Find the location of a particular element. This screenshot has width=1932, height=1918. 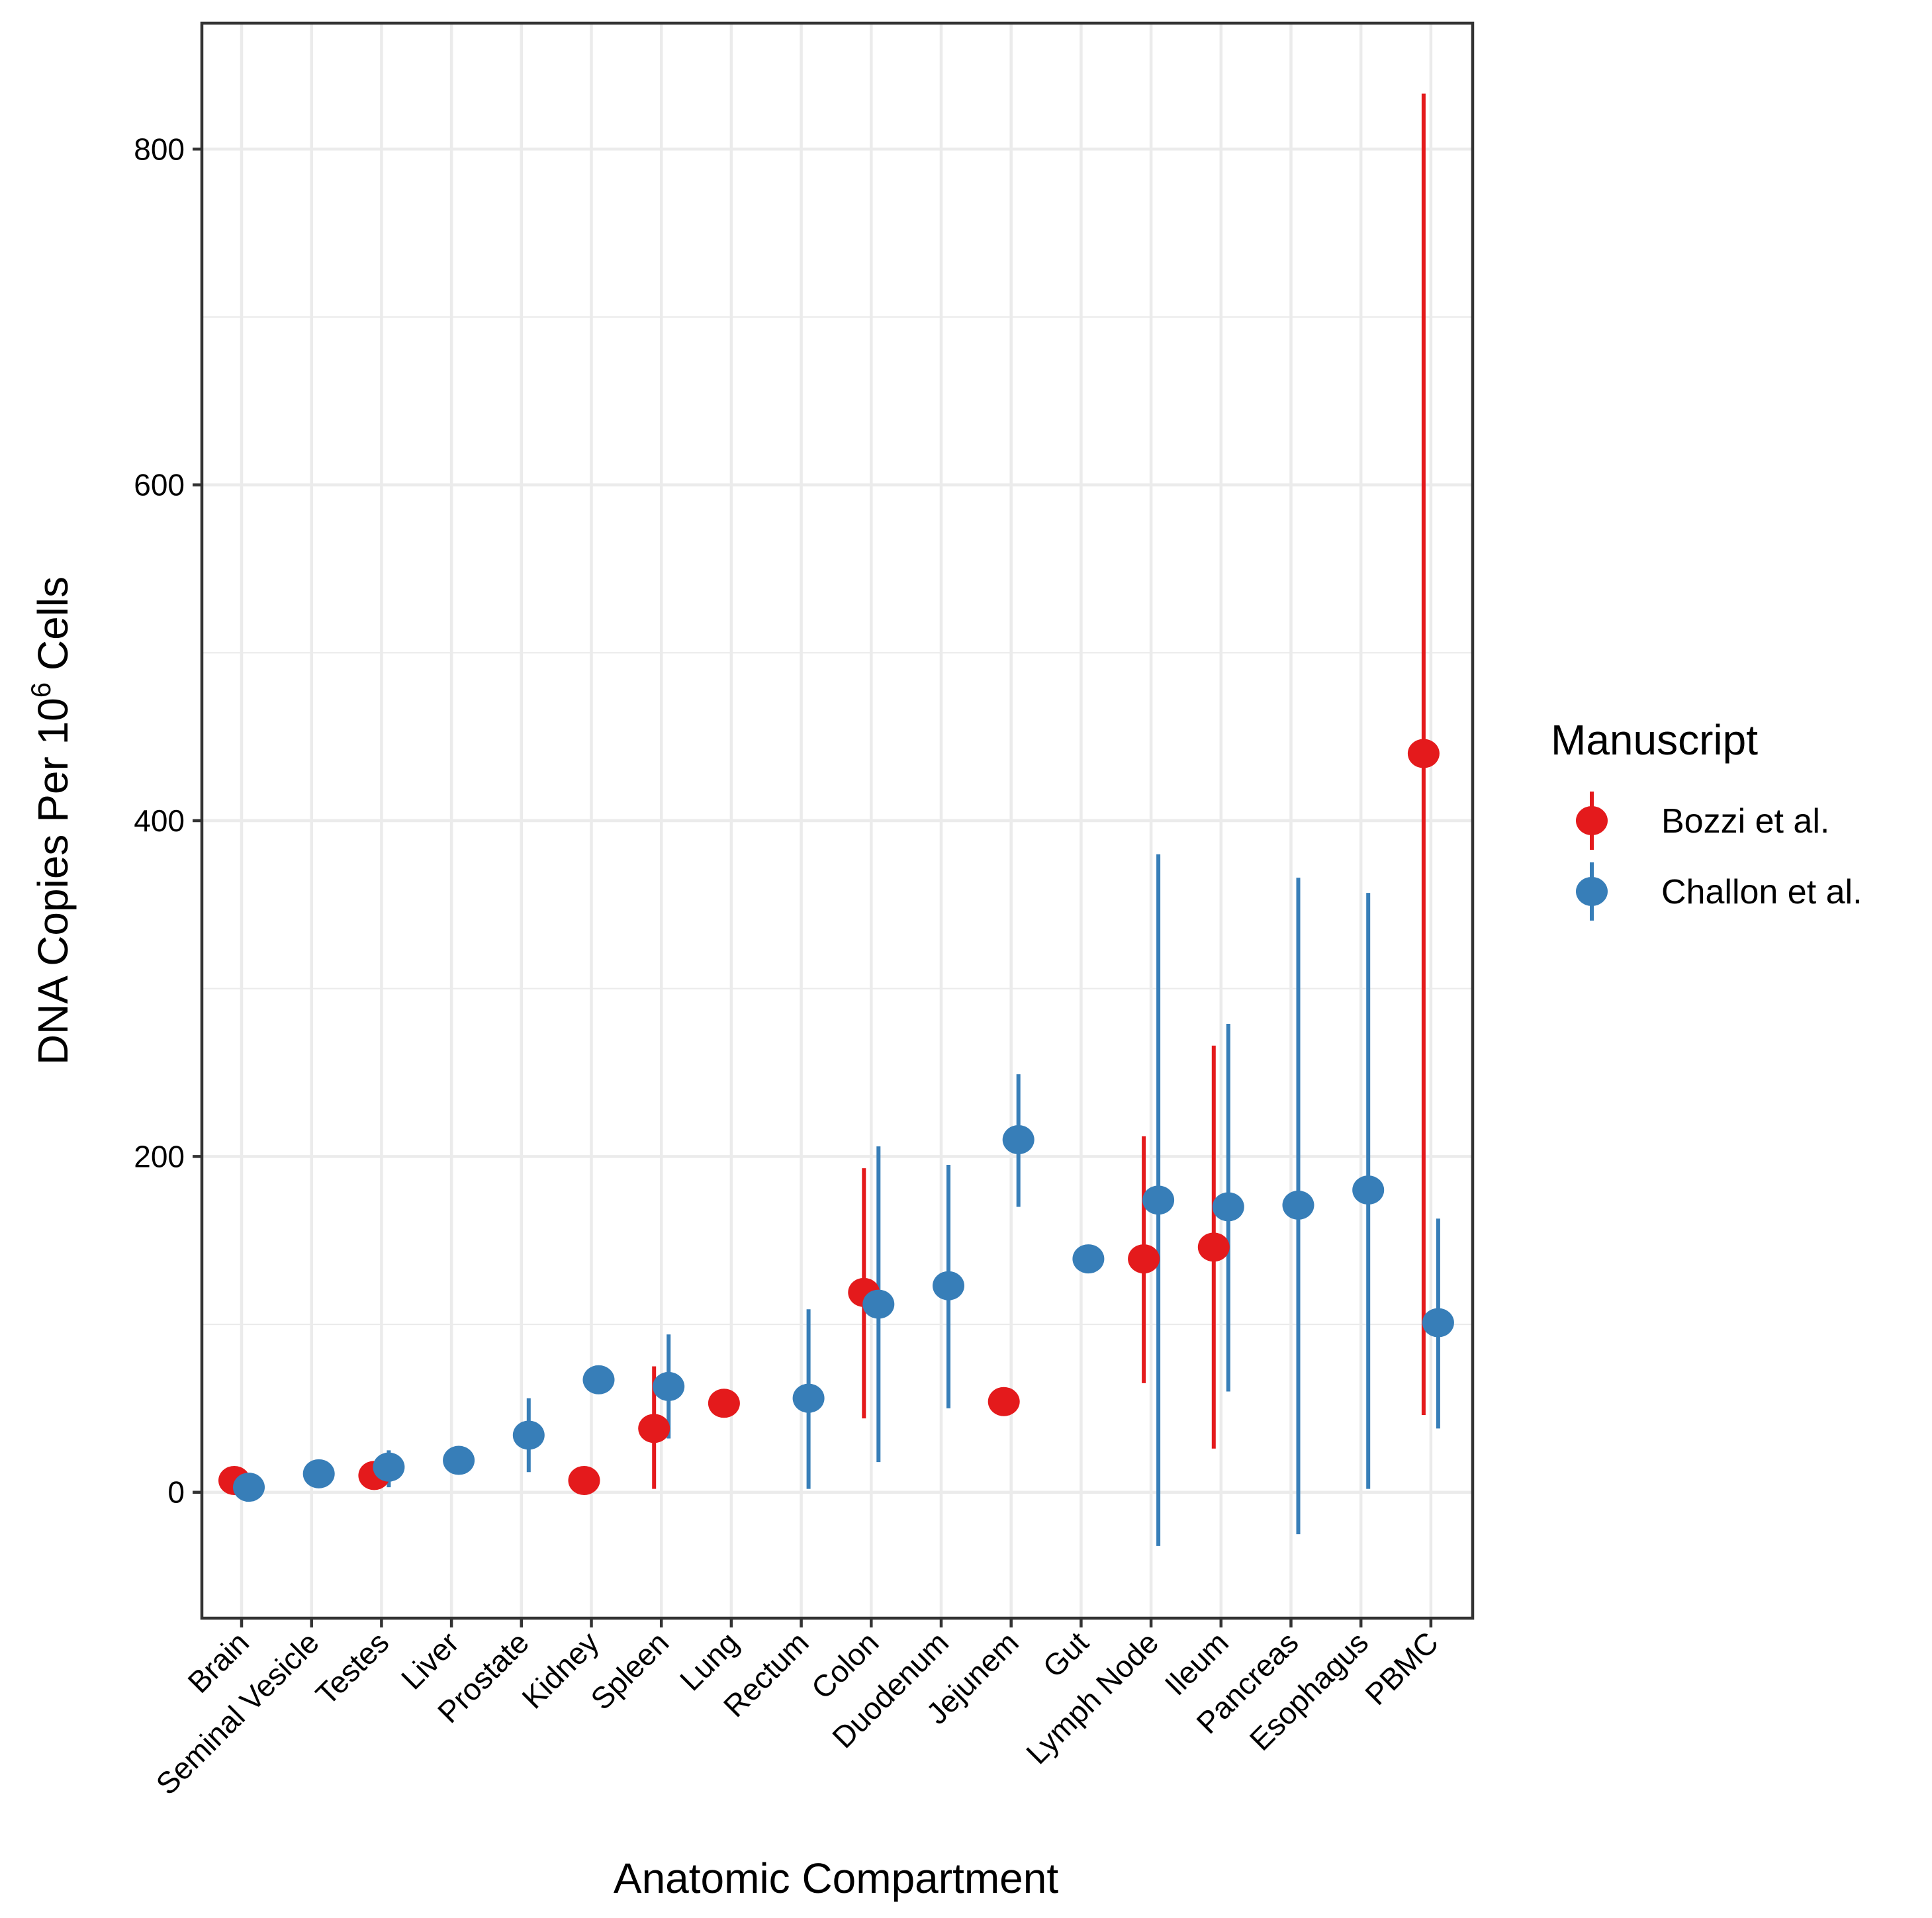

y-tick-label: 600 is located at coordinates (159, 485).